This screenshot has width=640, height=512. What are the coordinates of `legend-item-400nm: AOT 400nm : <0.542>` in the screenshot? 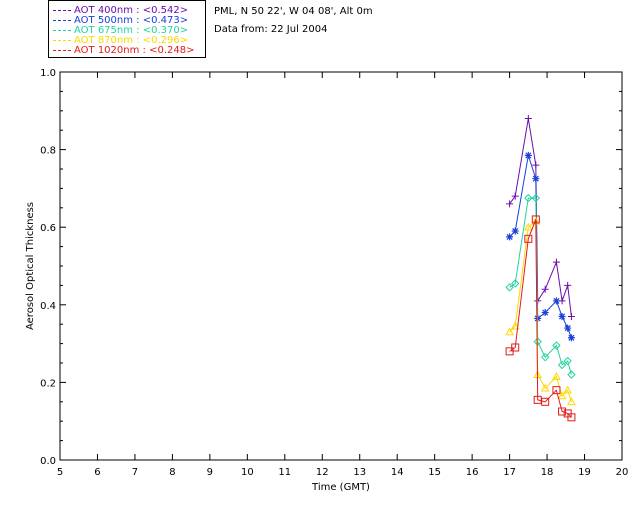 It's located at (120, 11).